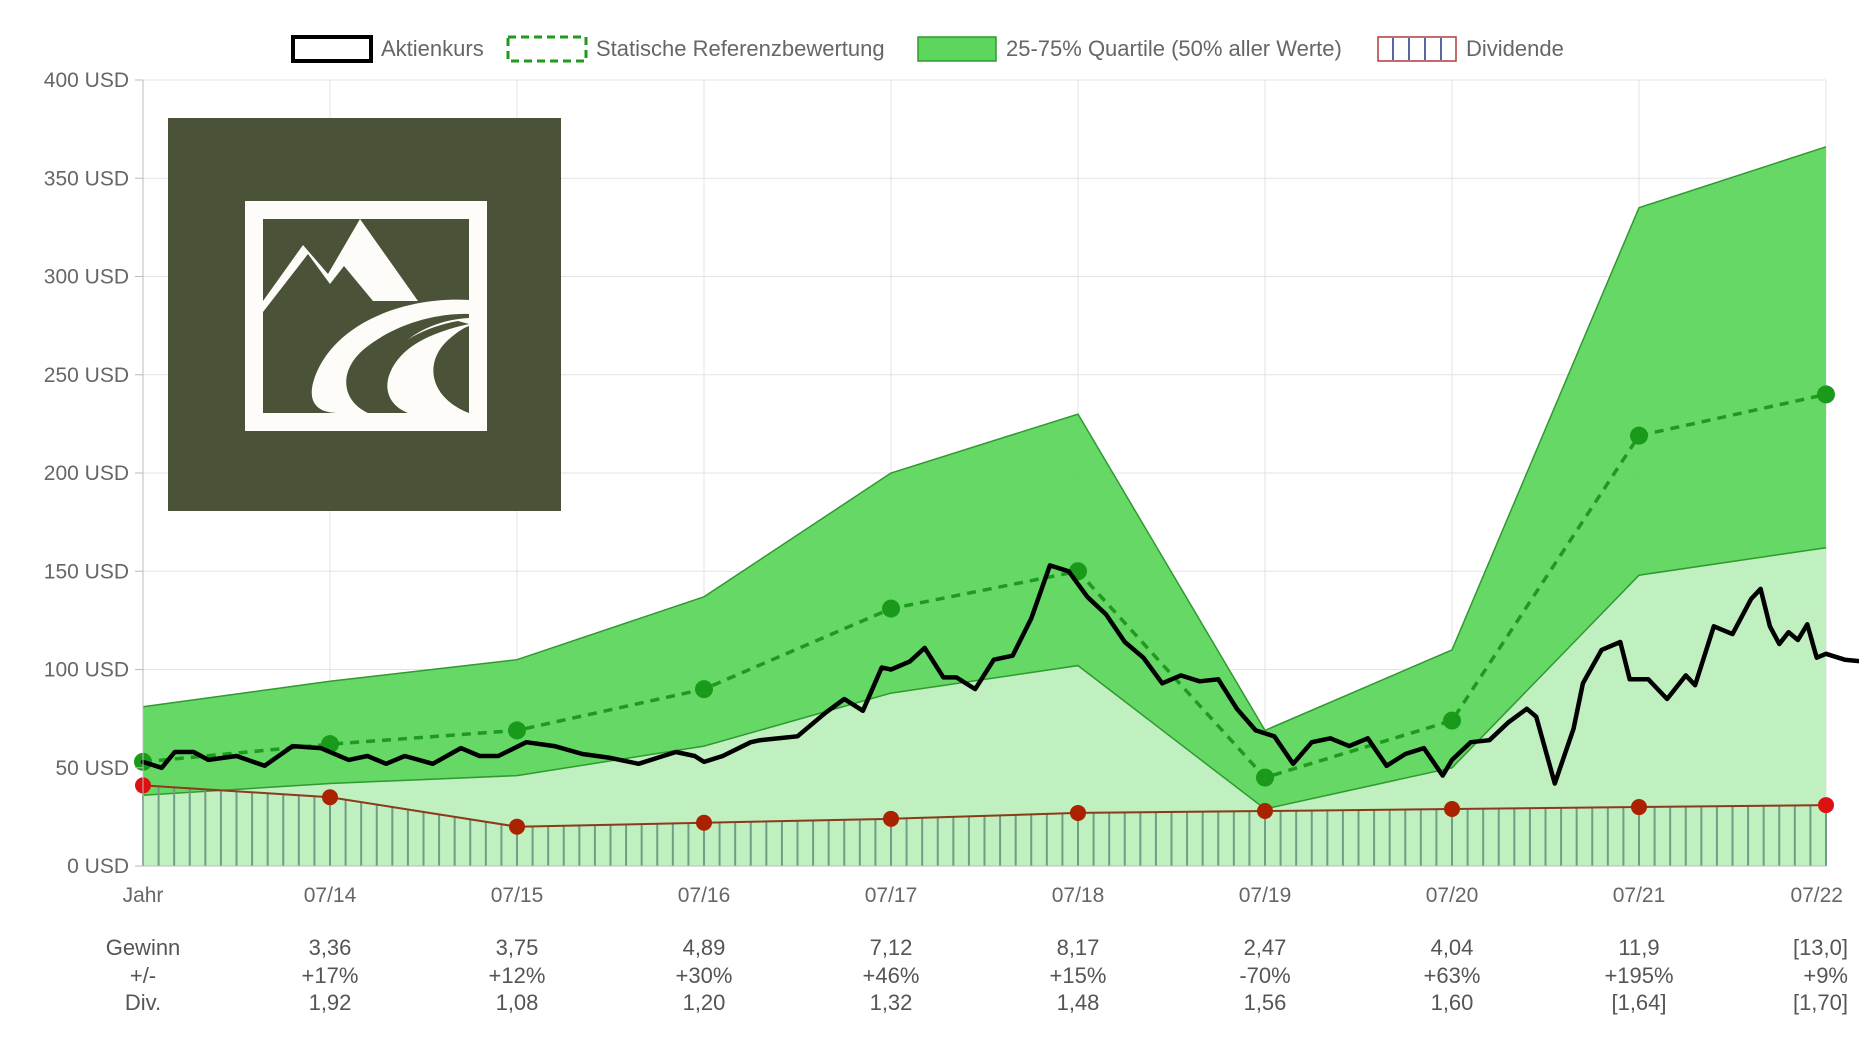 This screenshot has height=1053, width=1859. What do you see at coordinates (1078, 1002) in the screenshot?
I see `table-cell: 1,48` at bounding box center [1078, 1002].